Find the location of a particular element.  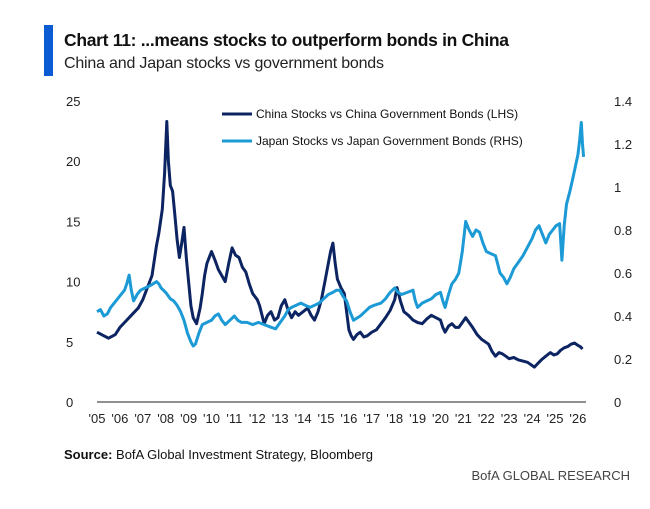

x-tick-label: '12 is located at coordinates (257, 418).